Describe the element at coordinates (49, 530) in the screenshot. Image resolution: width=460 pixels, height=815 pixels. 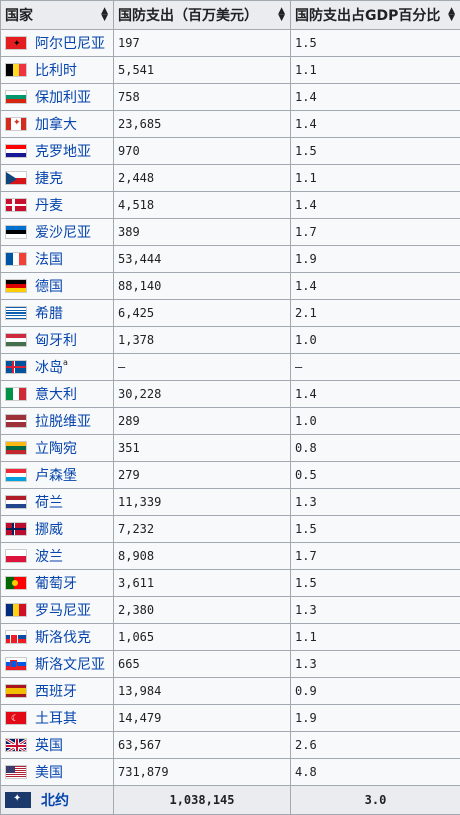
I see `country-link: 挪威` at that location.